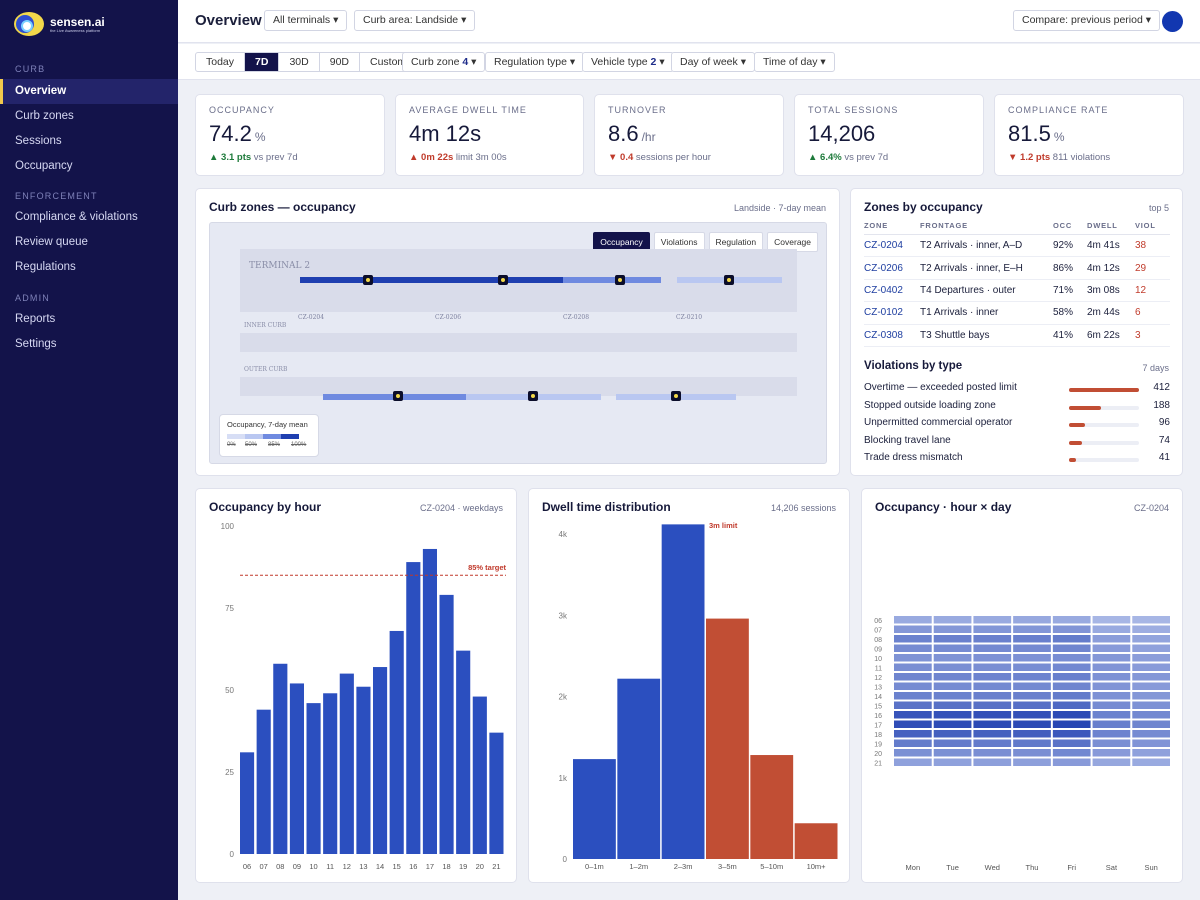 The height and width of the screenshot is (900, 1200). What do you see at coordinates (1087, 20) in the screenshot?
I see `compare-dropdown: Compare: previous period ▾` at bounding box center [1087, 20].